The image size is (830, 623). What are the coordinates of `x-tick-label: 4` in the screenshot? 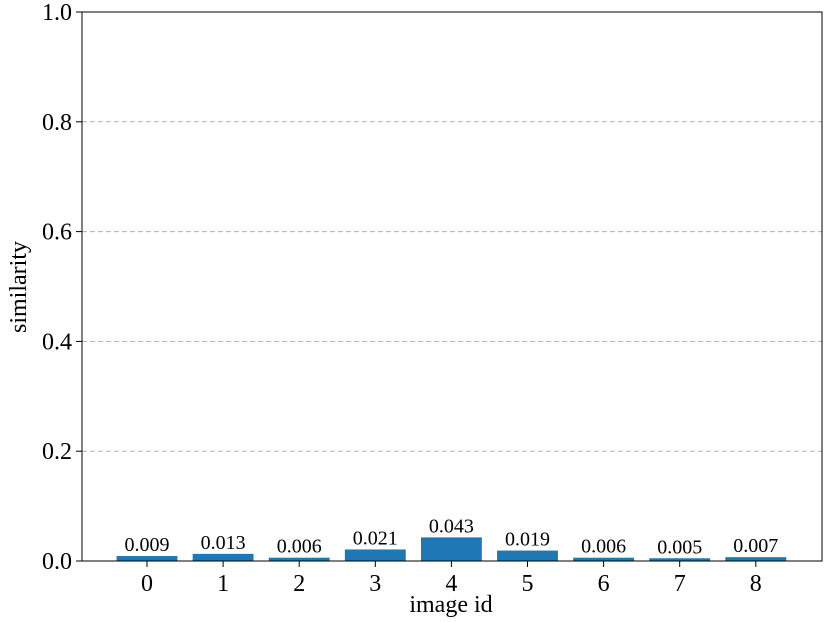 It's located at (451, 584).